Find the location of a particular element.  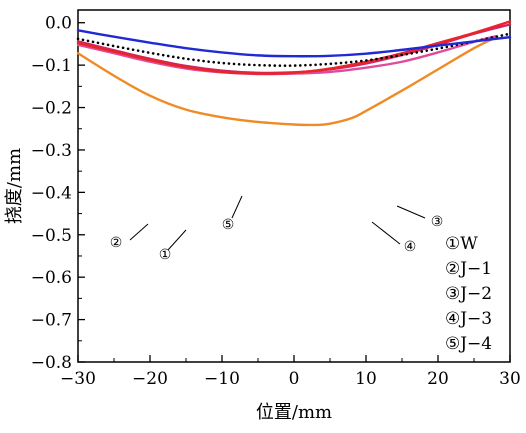

legend-entry: ②J−1 is located at coordinates (468, 269).